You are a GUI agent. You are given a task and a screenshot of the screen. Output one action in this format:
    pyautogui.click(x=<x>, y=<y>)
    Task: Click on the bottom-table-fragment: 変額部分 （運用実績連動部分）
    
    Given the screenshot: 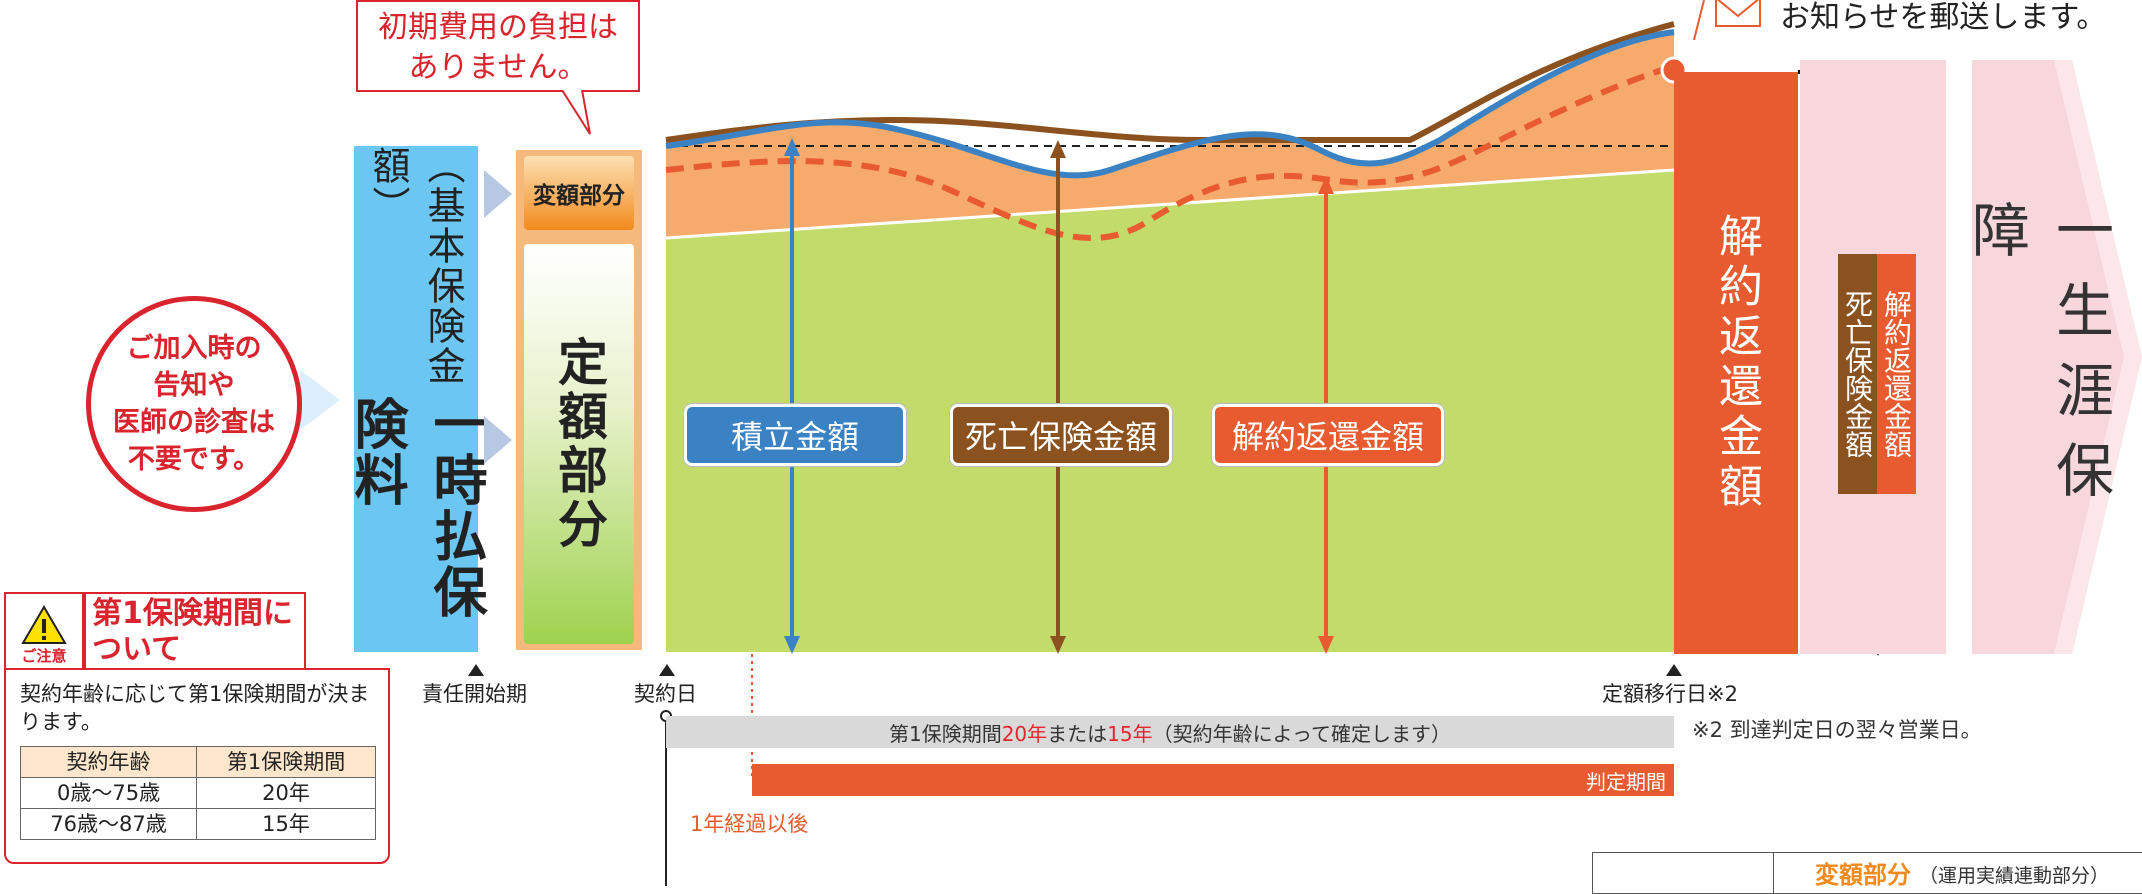 What is the action you would take?
    pyautogui.click(x=1867, y=873)
    